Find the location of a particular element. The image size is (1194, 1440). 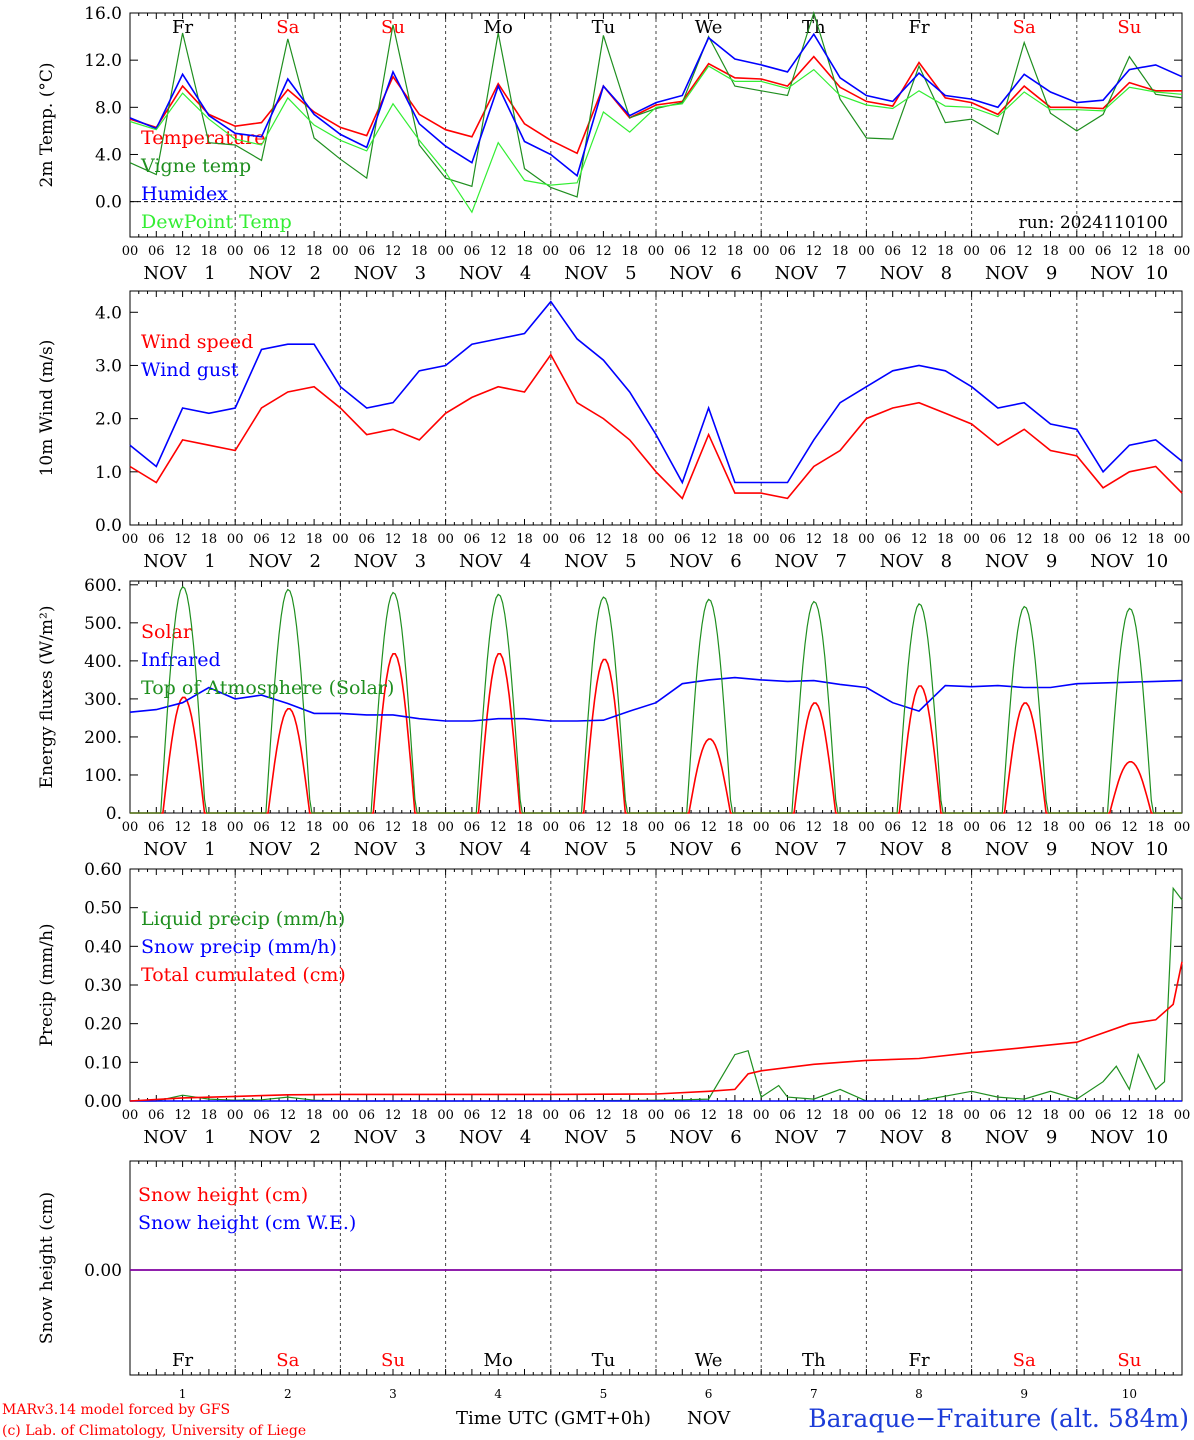

series-line-dewpoint-temp is located at coordinates (656, 139).